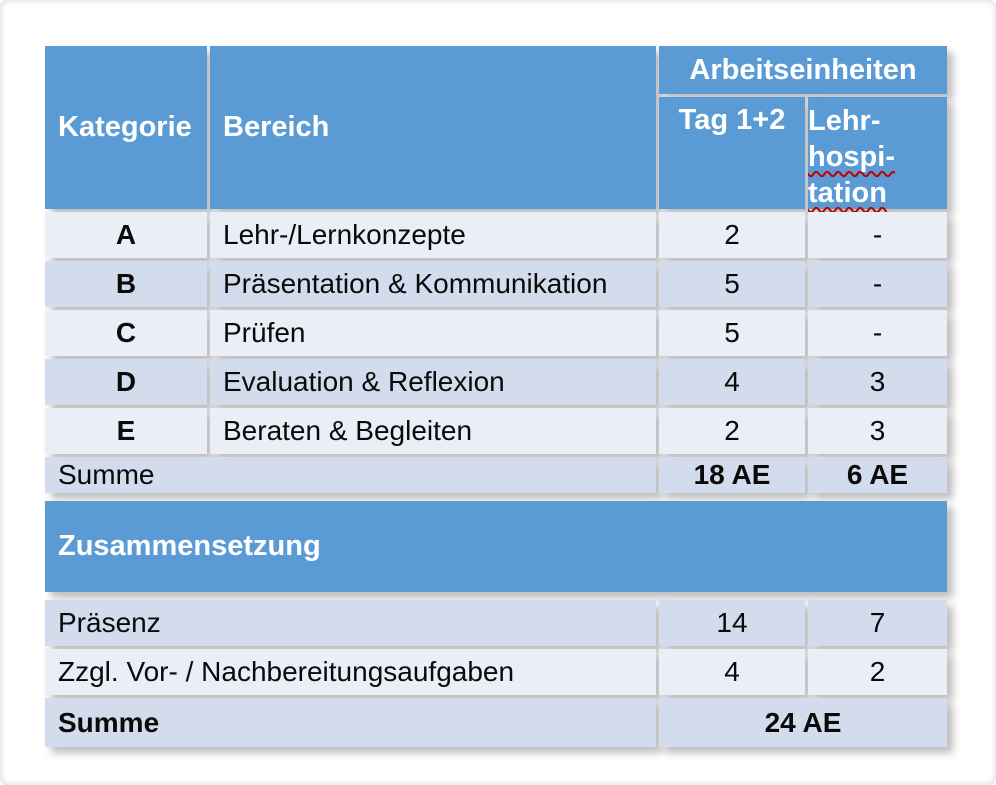 The width and height of the screenshot is (996, 785). I want to click on bereich-cell: Beraten & Begleiten, so click(433, 431).